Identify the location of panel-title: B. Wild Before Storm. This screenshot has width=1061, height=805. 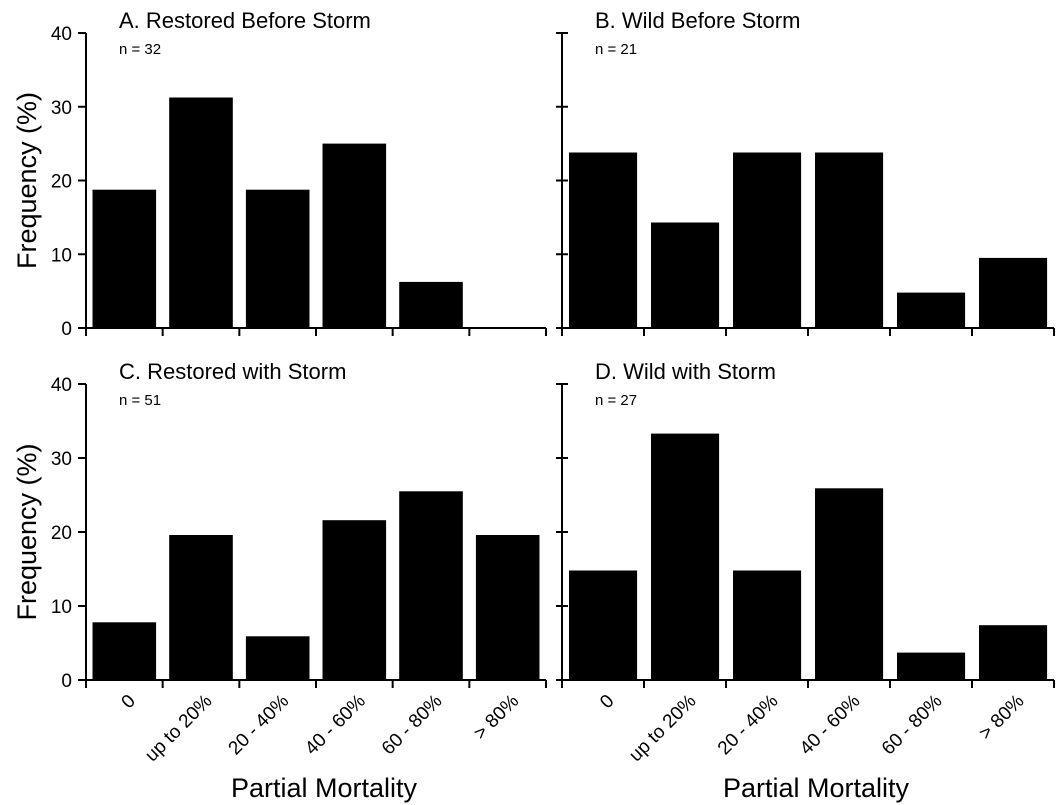
(697, 20).